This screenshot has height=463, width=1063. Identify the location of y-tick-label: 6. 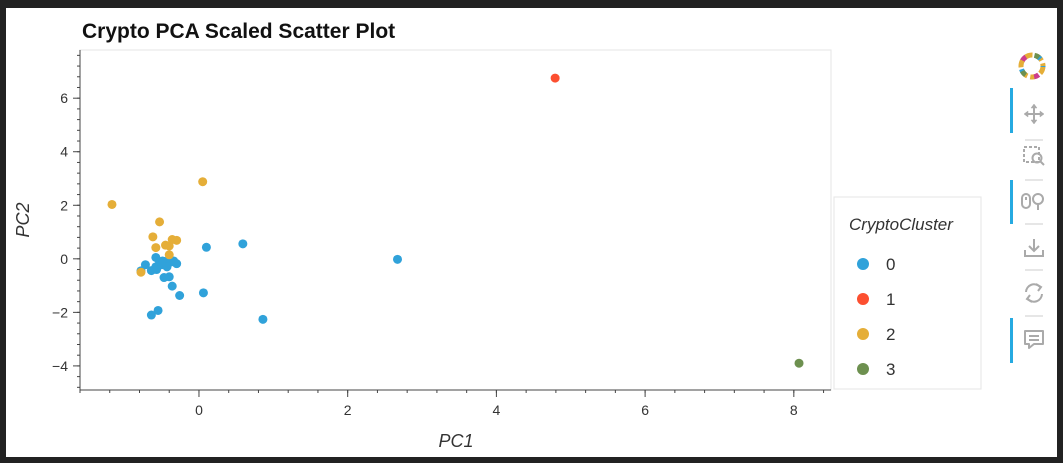
(64, 98).